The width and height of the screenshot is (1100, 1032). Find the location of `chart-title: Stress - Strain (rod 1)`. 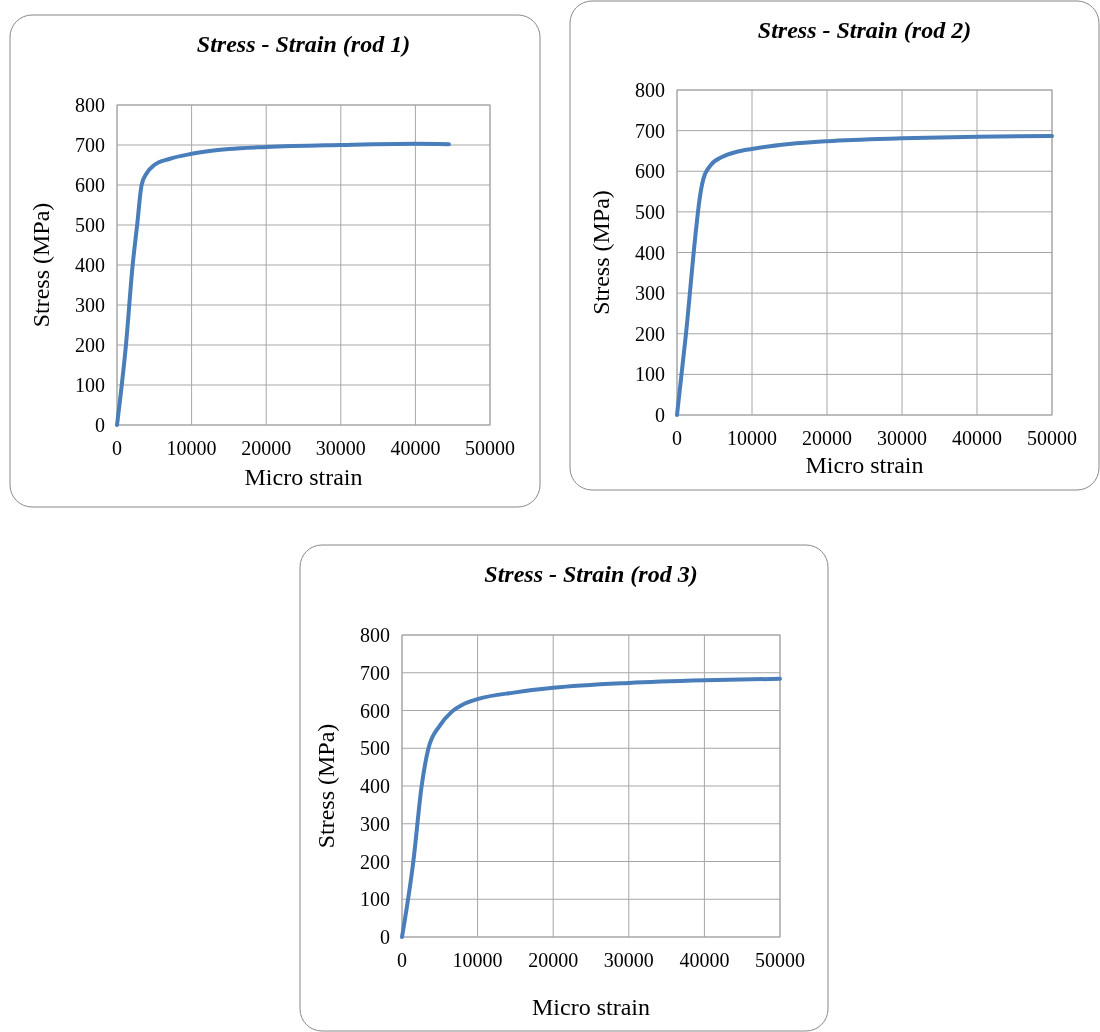

chart-title: Stress - Strain (rod 1) is located at coordinates (303, 44).